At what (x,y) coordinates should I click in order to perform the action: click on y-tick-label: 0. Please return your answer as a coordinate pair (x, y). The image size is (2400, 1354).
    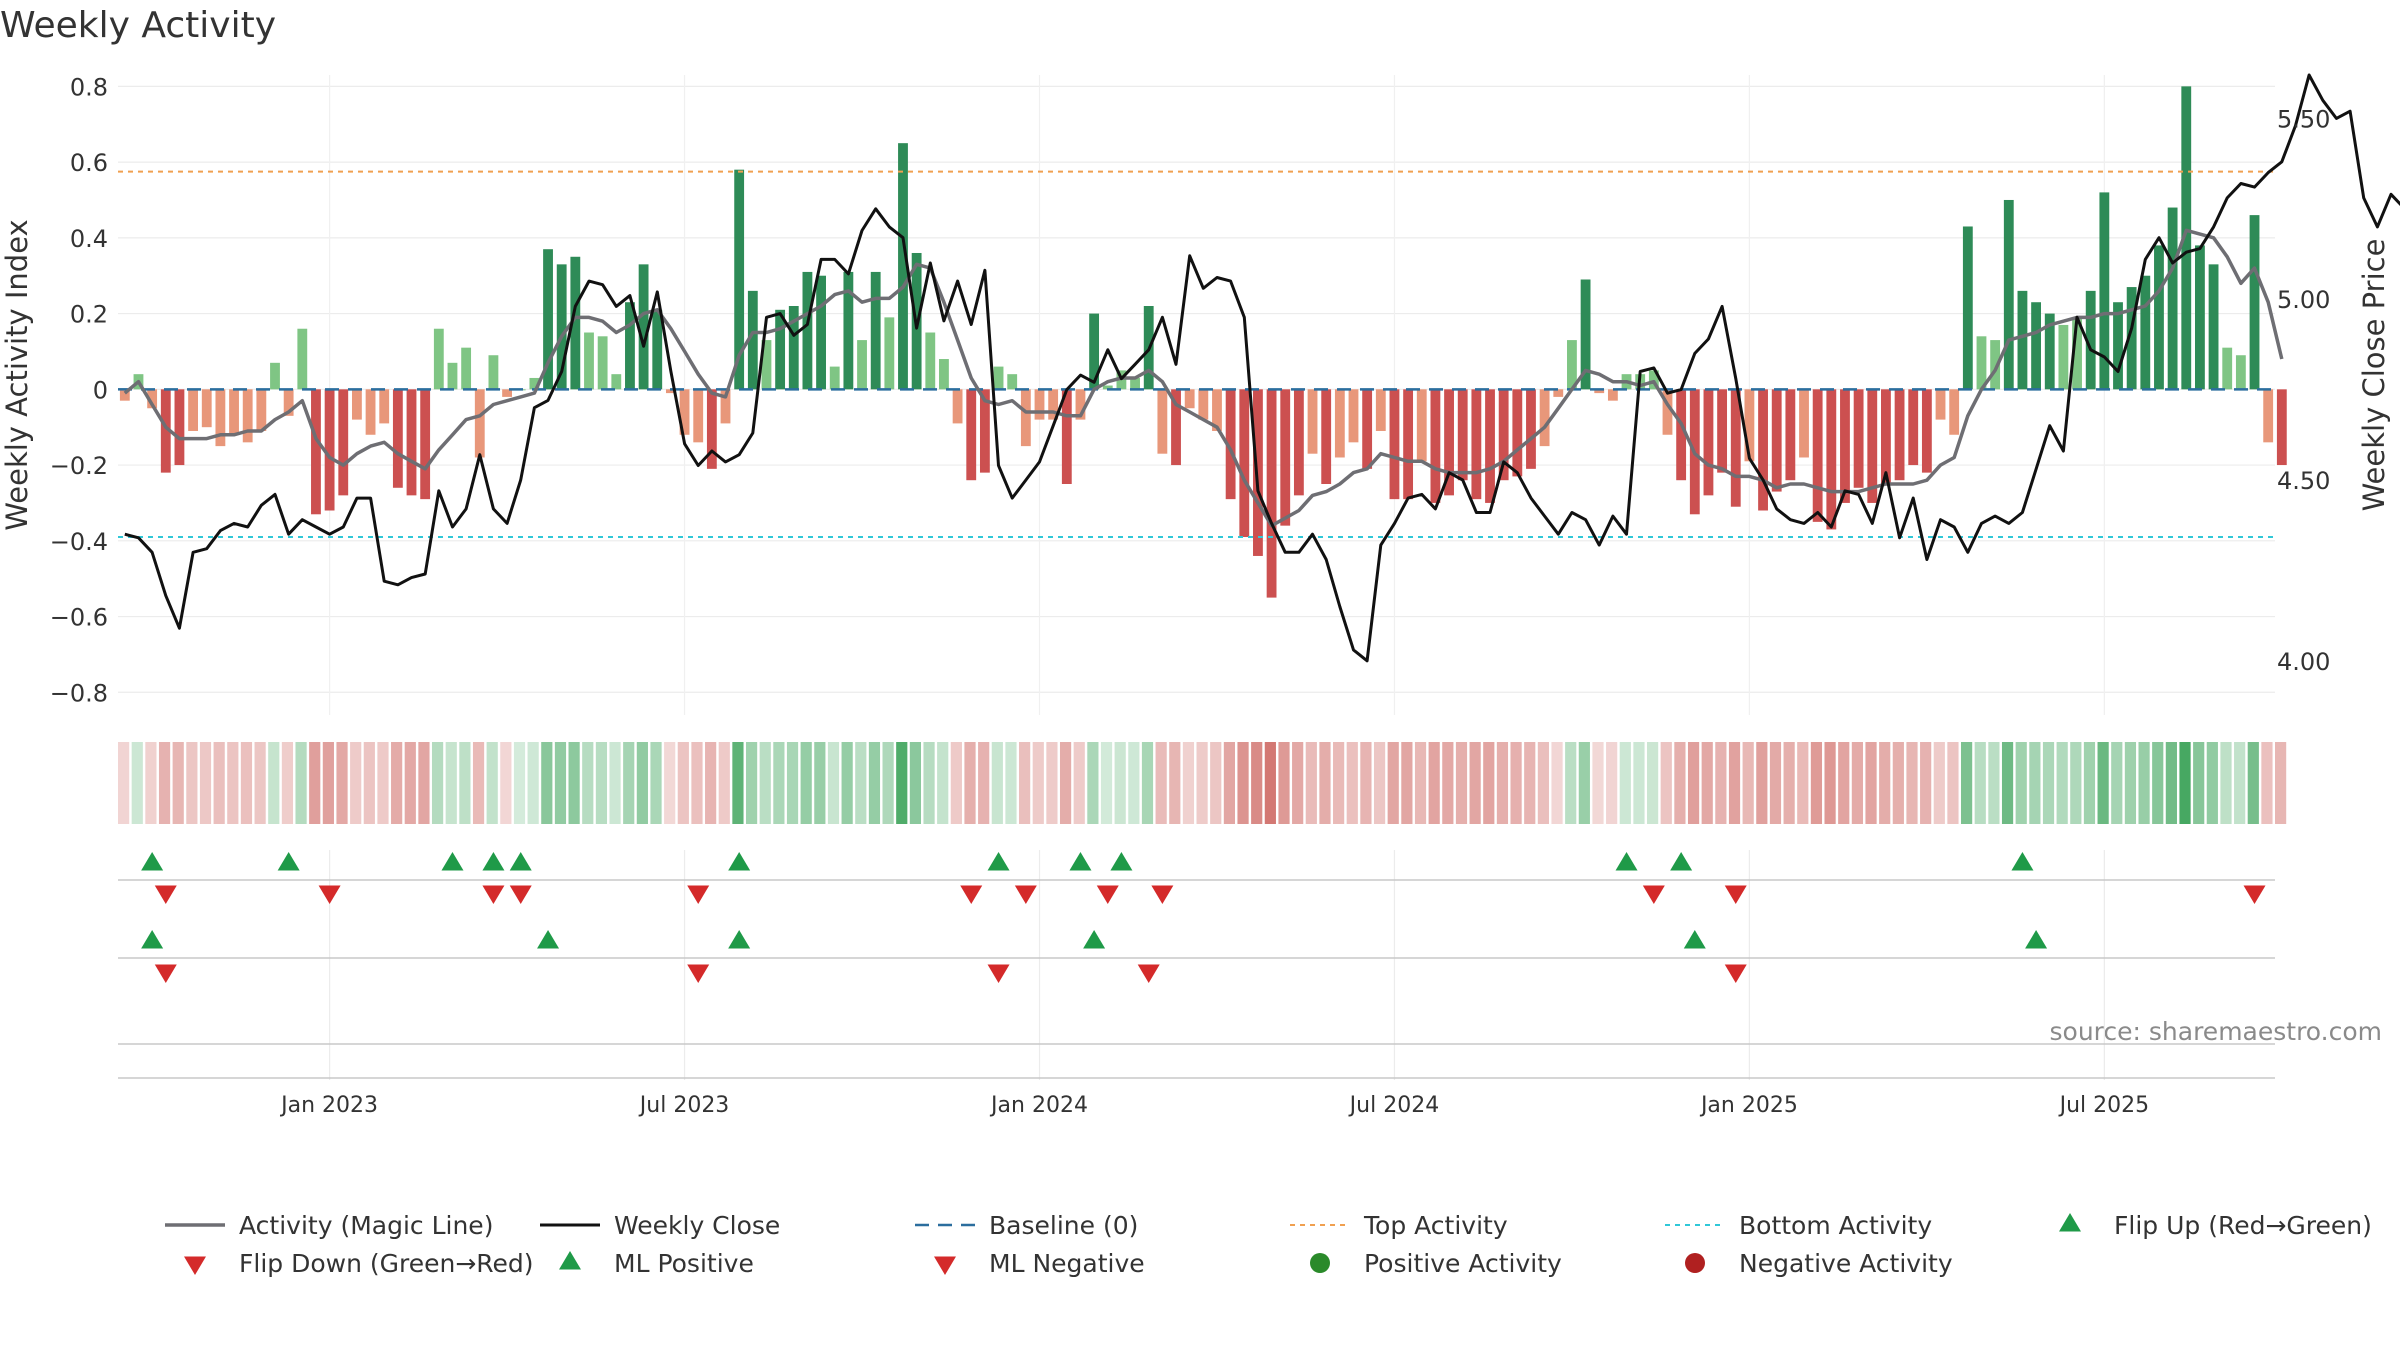
    Looking at the image, I should click on (100, 390).